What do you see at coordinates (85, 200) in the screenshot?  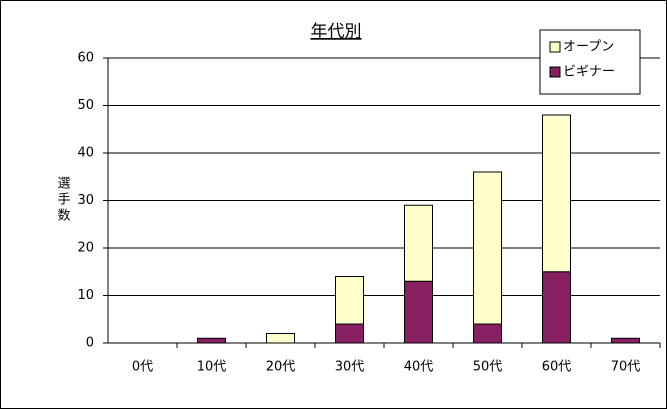 I see `y-tick-label: 30` at bounding box center [85, 200].